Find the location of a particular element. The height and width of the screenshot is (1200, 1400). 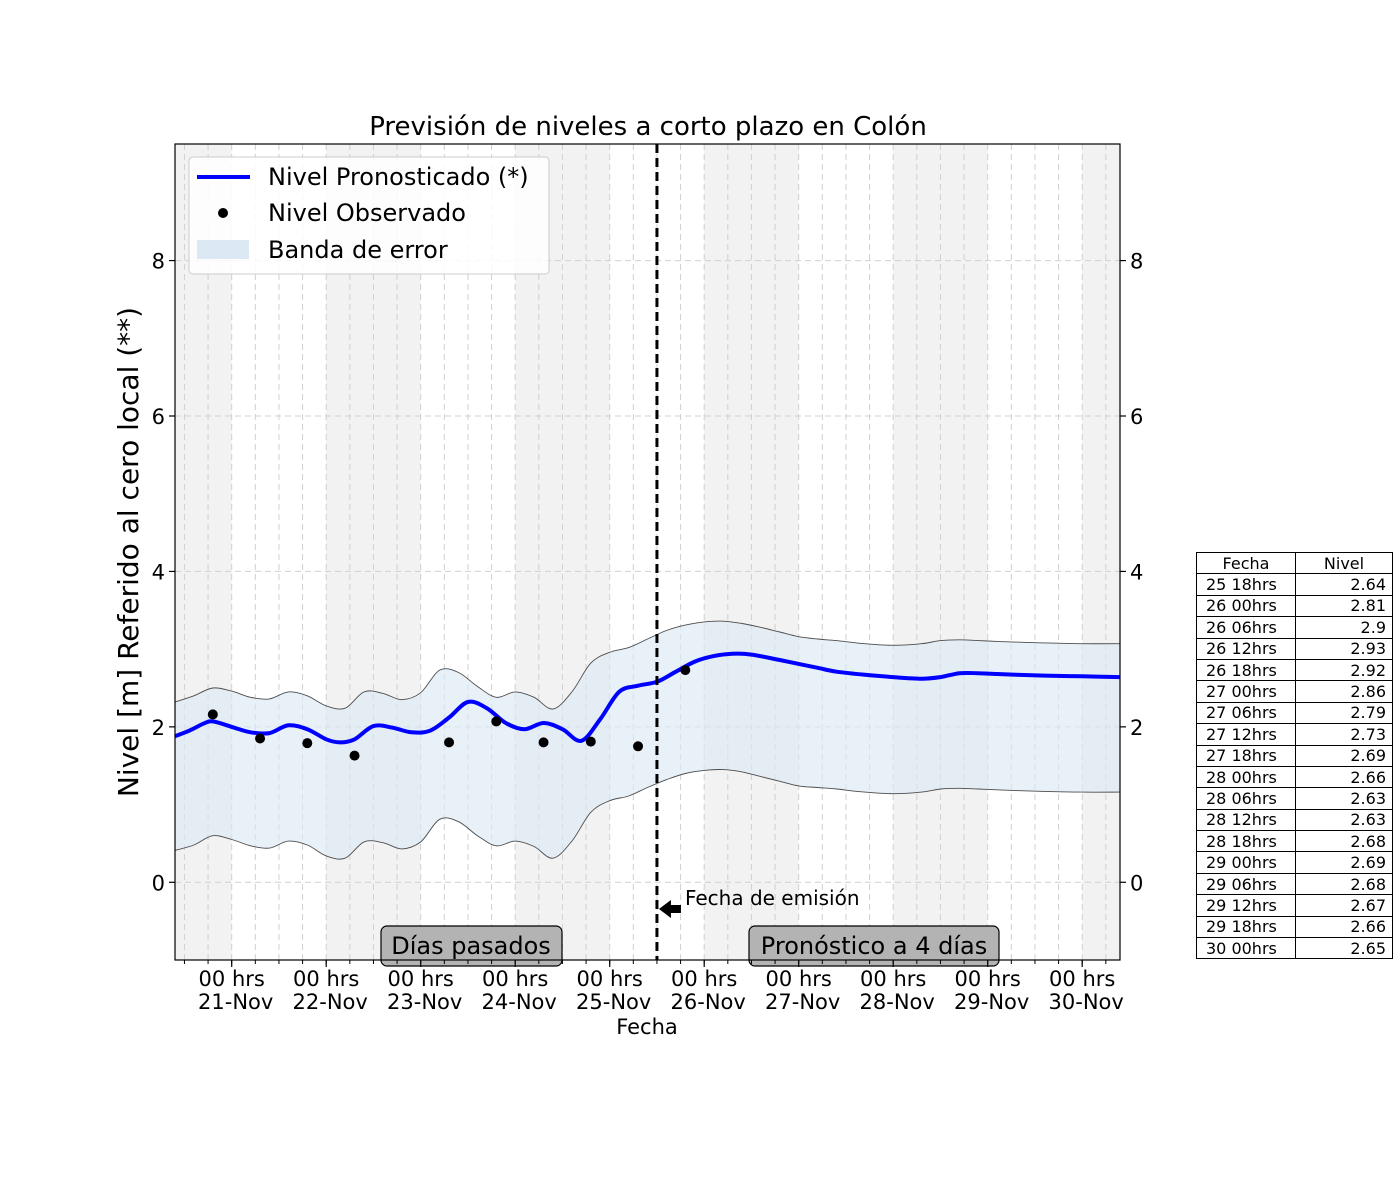

table-cell-date: 27 00hrs is located at coordinates (1246, 691).